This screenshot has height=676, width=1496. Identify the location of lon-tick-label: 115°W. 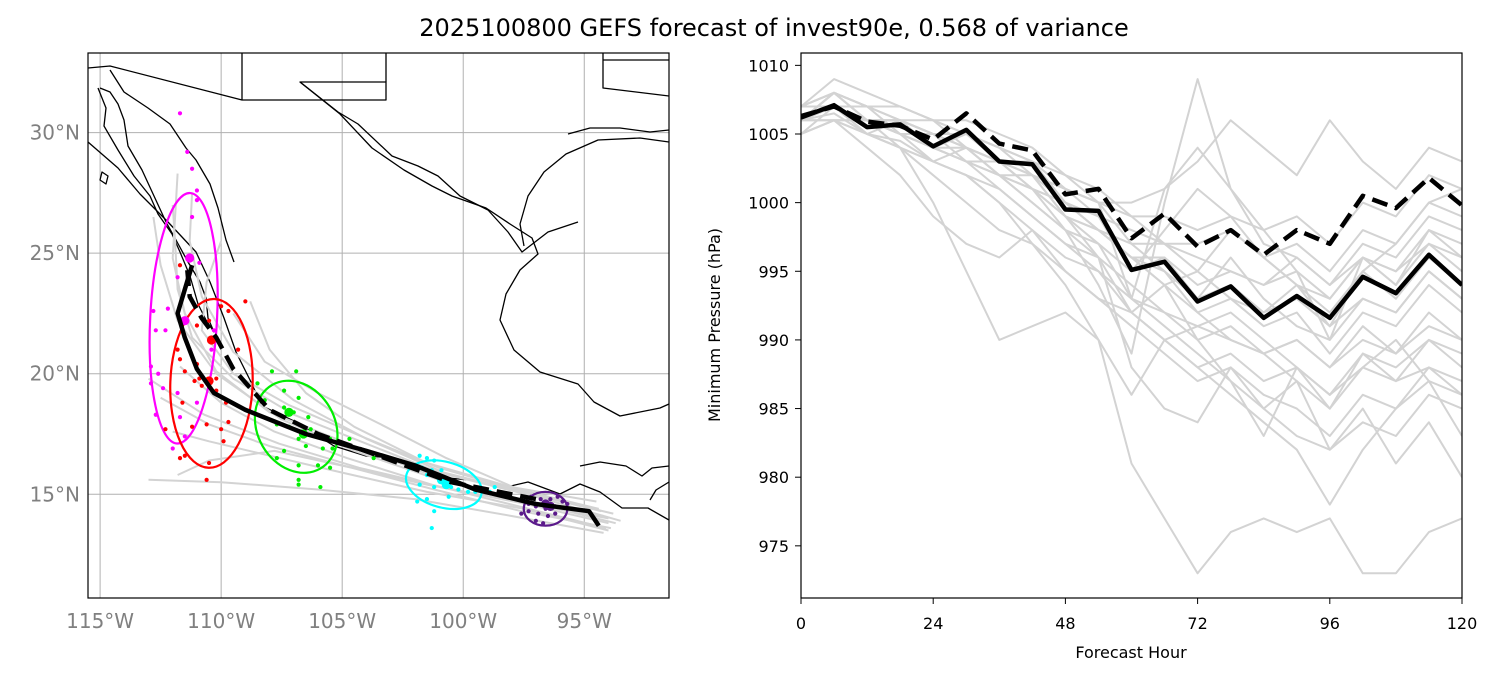
(100, 621).